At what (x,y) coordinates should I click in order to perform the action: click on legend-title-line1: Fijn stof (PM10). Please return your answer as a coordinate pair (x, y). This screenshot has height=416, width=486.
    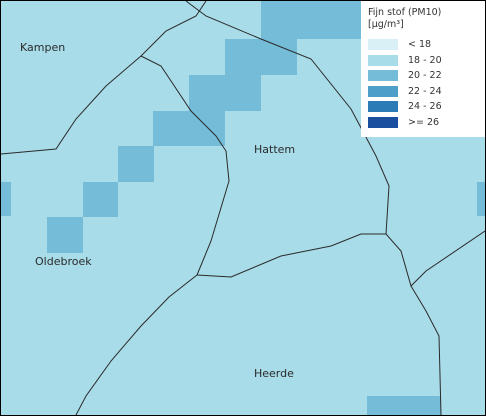
    Looking at the image, I should click on (405, 12).